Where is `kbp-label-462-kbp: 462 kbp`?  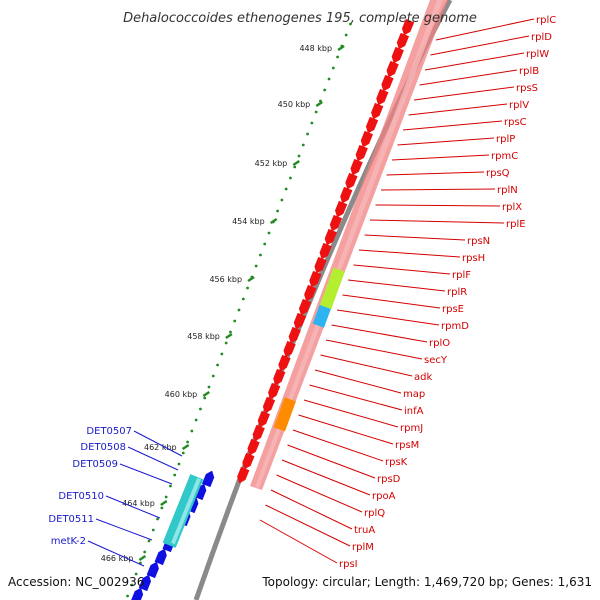 kbp-label-462-kbp: 462 kbp is located at coordinates (160, 447).